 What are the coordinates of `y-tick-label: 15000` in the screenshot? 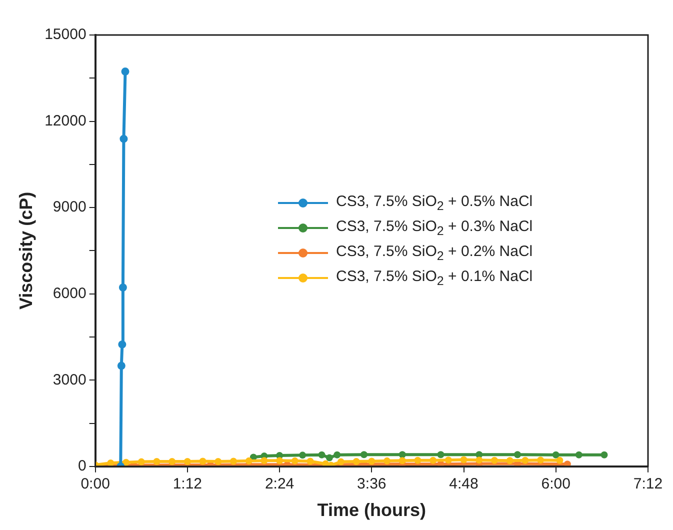 It's located at (65, 35).